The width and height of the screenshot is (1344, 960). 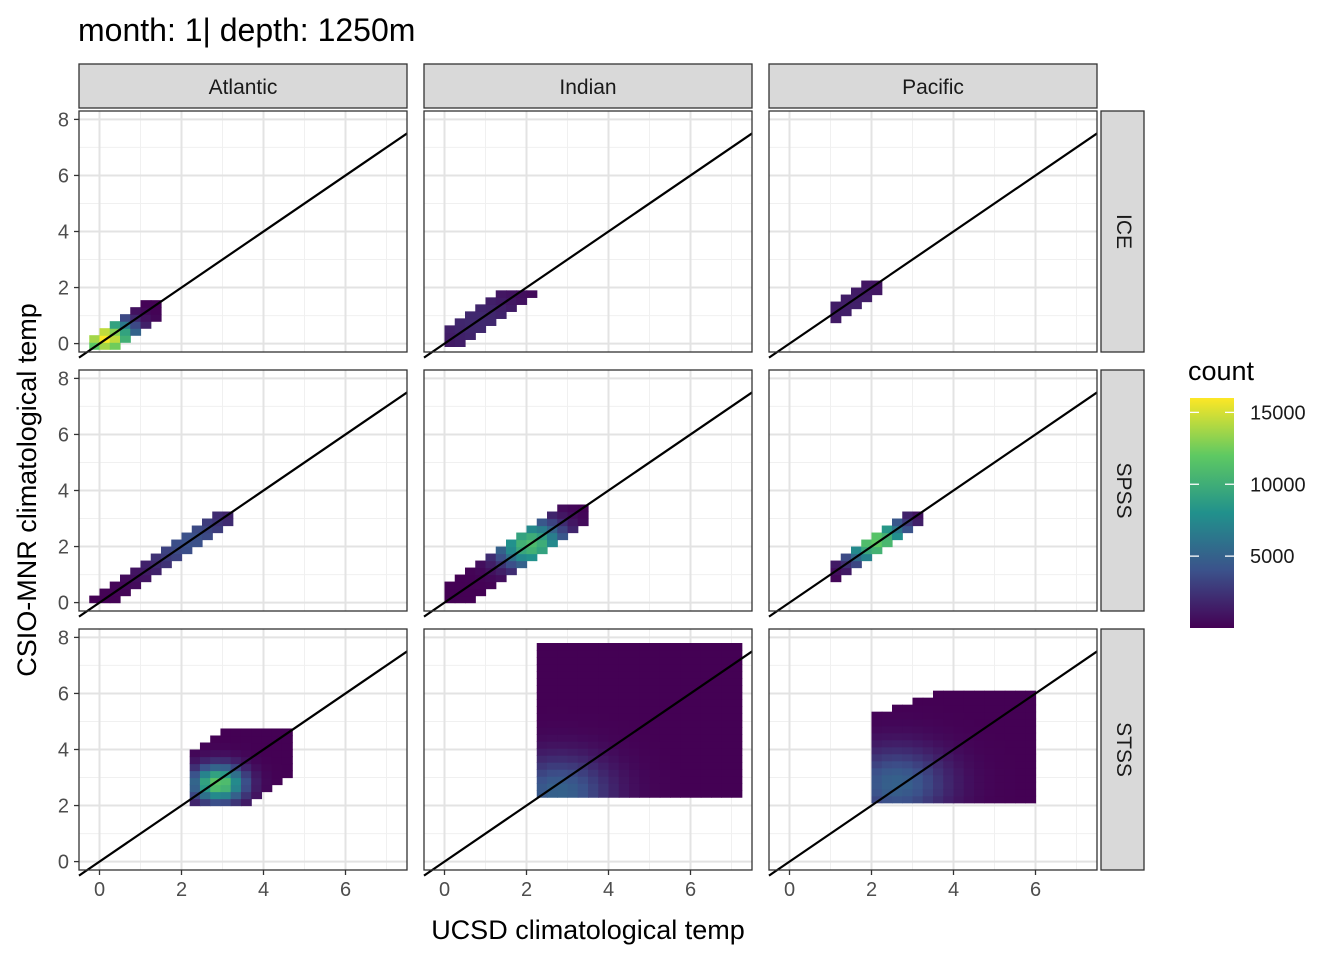 What do you see at coordinates (1278, 413) in the screenshot?
I see `legend-tick-label: 15000` at bounding box center [1278, 413].